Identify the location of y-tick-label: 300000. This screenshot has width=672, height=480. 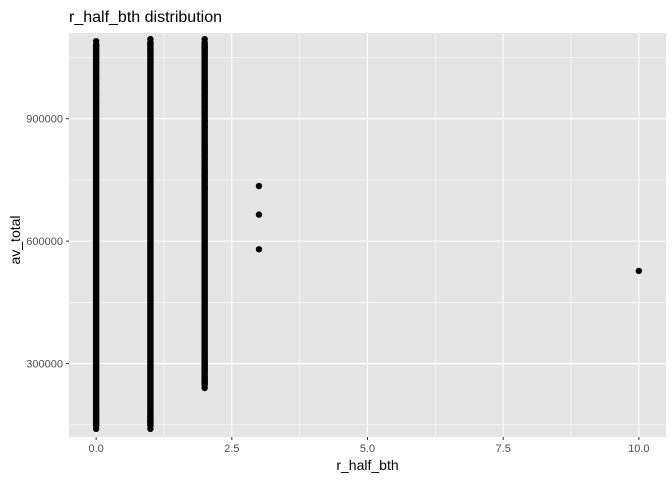
(44, 365).